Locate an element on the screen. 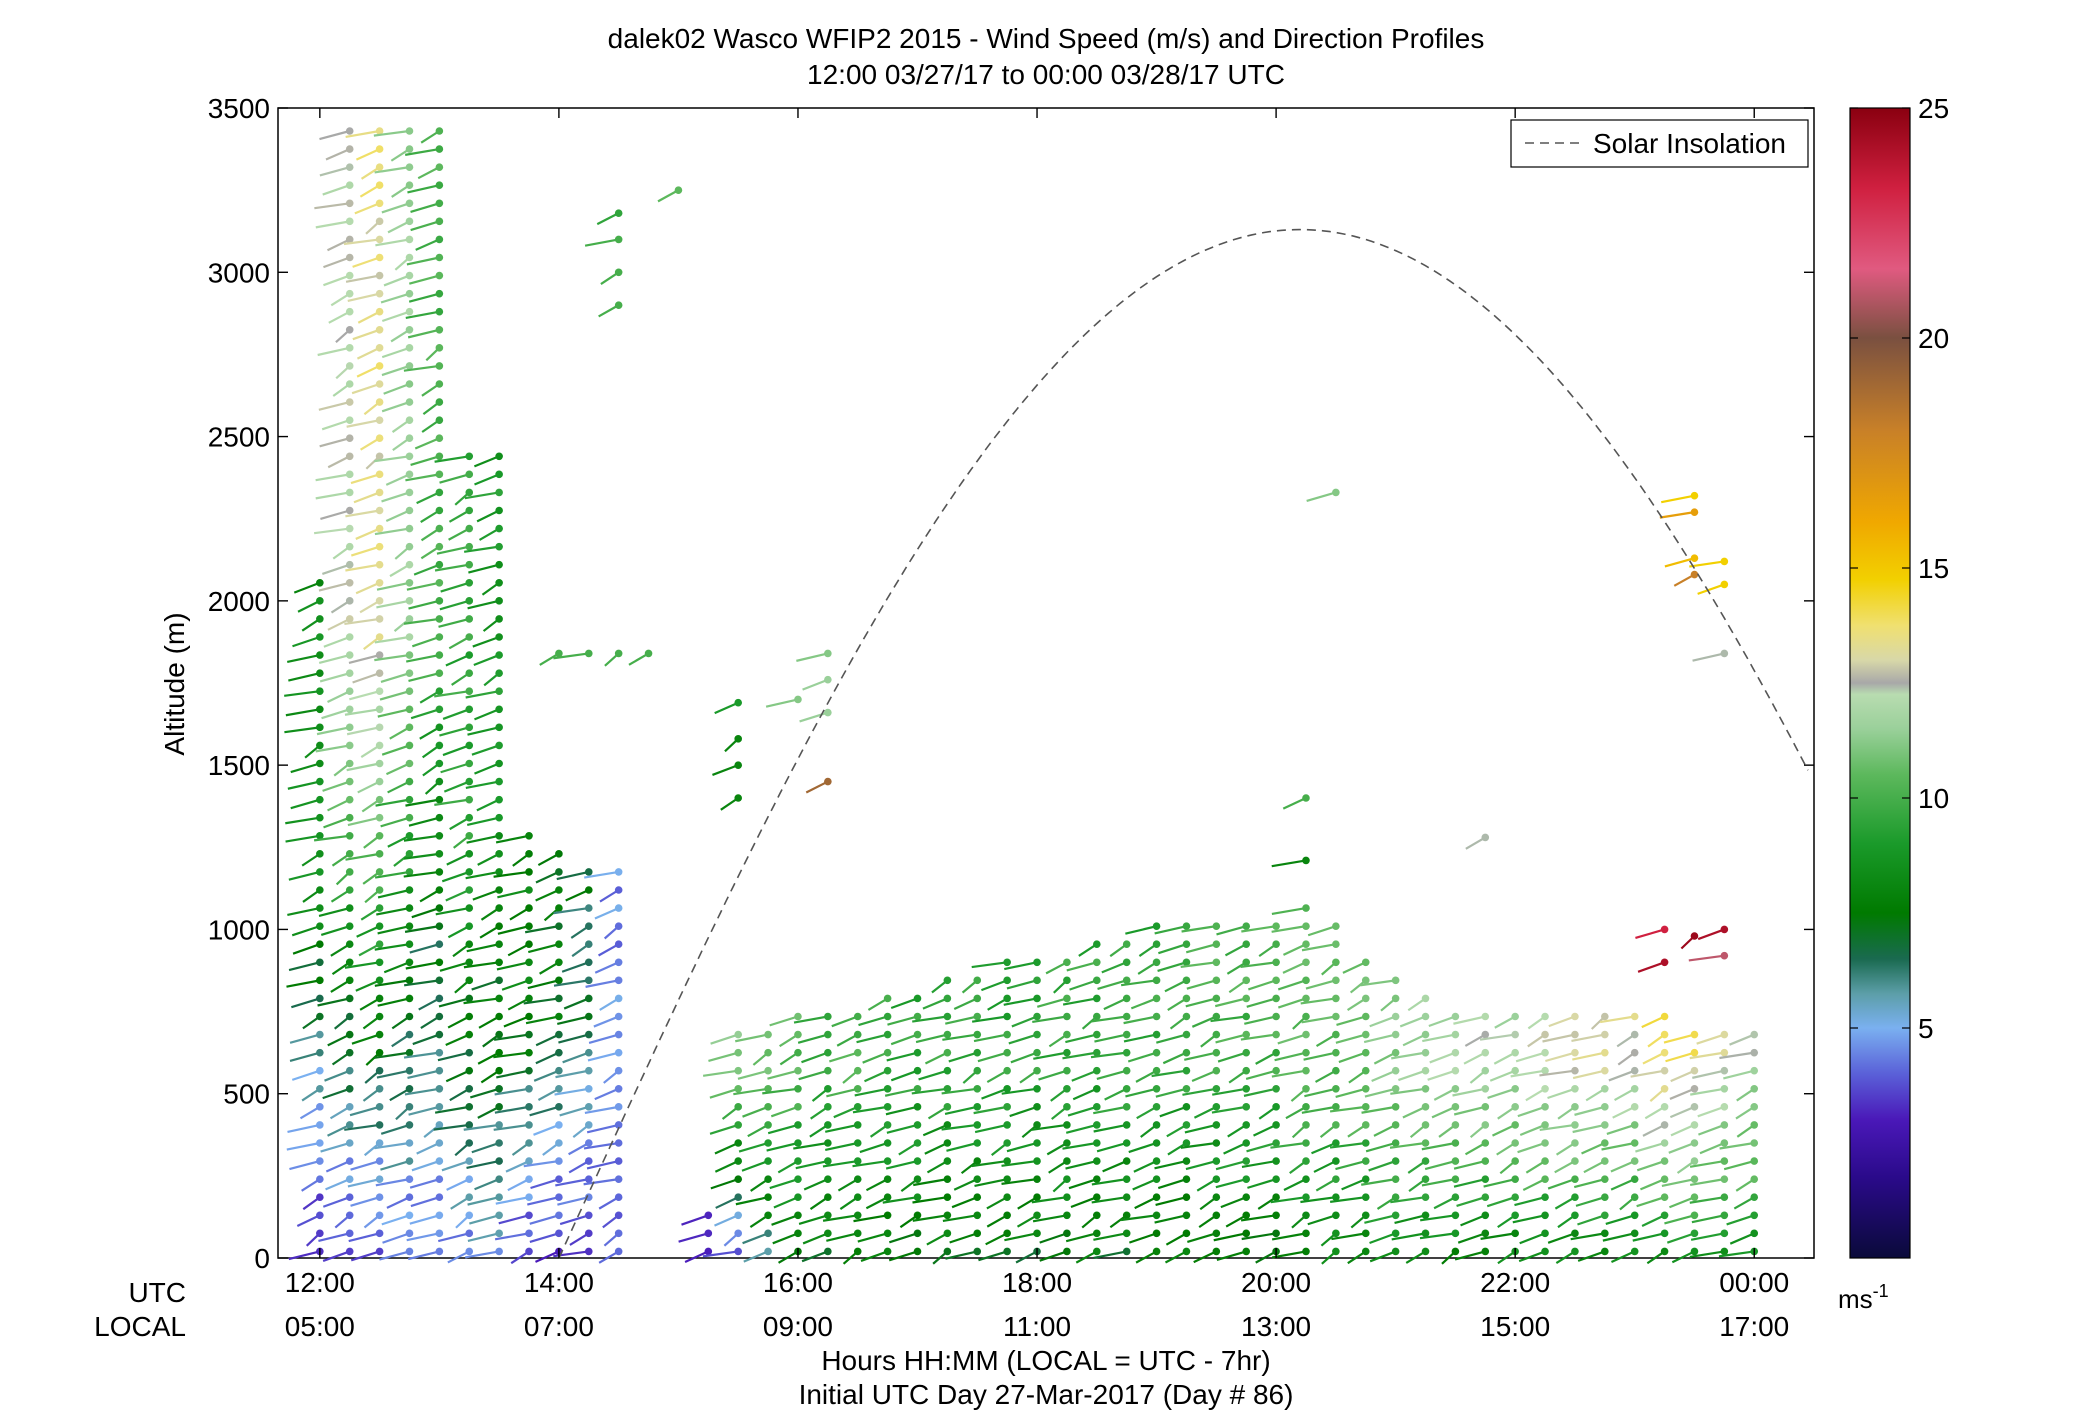 The width and height of the screenshot is (2098, 1425). x-tick-label-local-5: 15:00 is located at coordinates (1515, 1326).